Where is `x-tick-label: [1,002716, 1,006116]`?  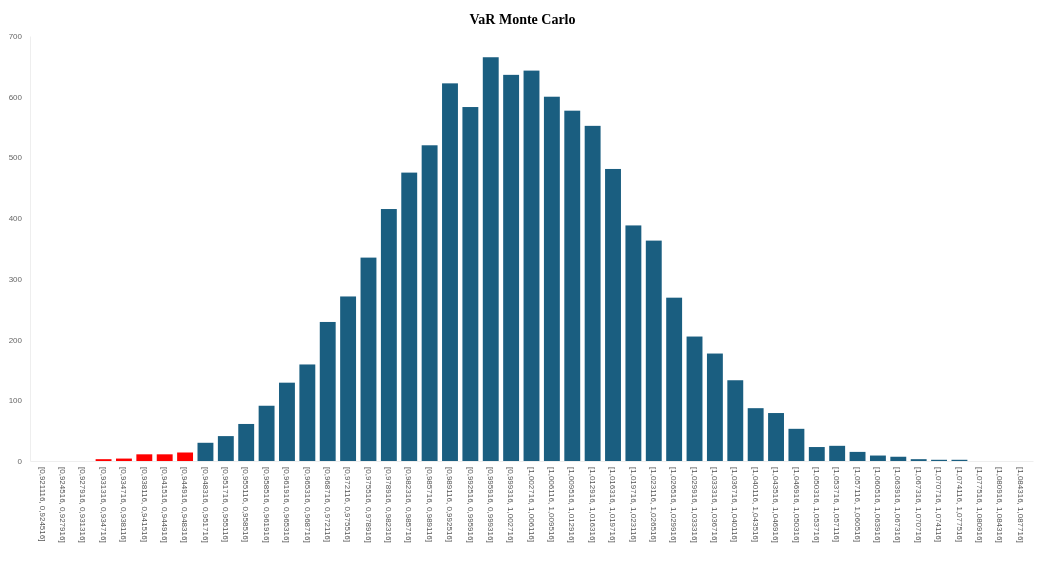 x-tick-label: [1,002716, 1,006116] is located at coordinates (531, 505).